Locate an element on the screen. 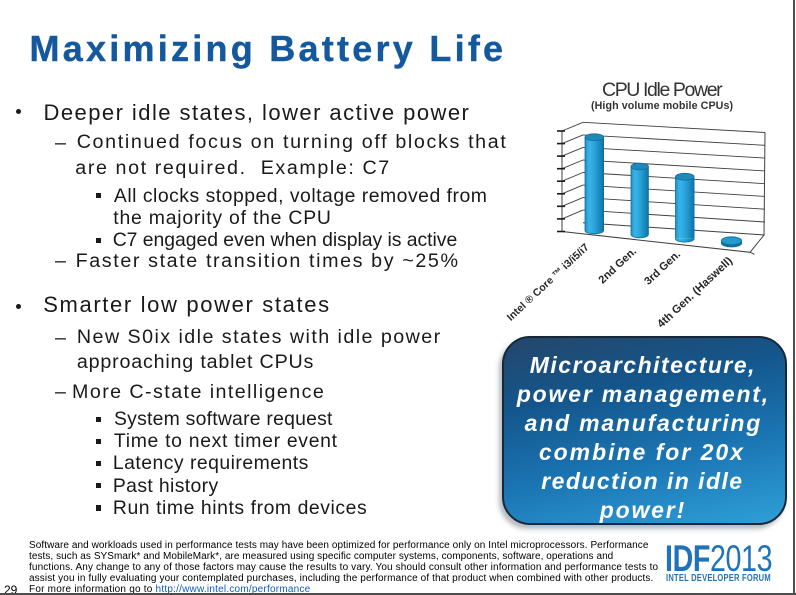 The height and width of the screenshot is (595, 796). svg-text: 2nd Gen. is located at coordinates (617, 265).